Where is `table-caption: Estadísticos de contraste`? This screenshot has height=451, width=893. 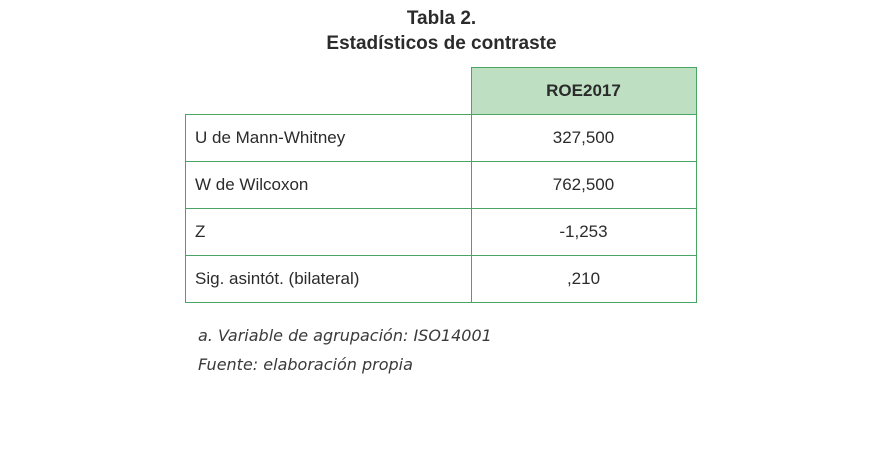 table-caption: Estadísticos de contraste is located at coordinates (441, 43).